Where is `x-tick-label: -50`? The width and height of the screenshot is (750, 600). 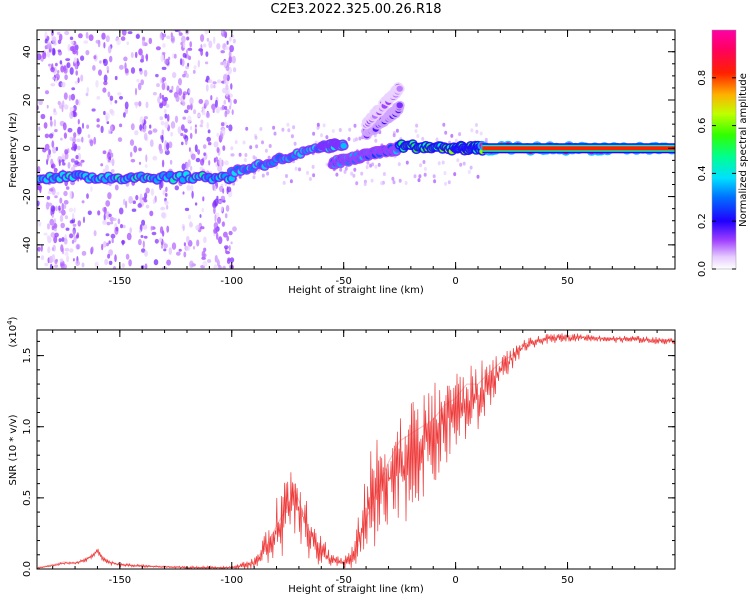
x-tick-label: -50 is located at coordinates (344, 281).